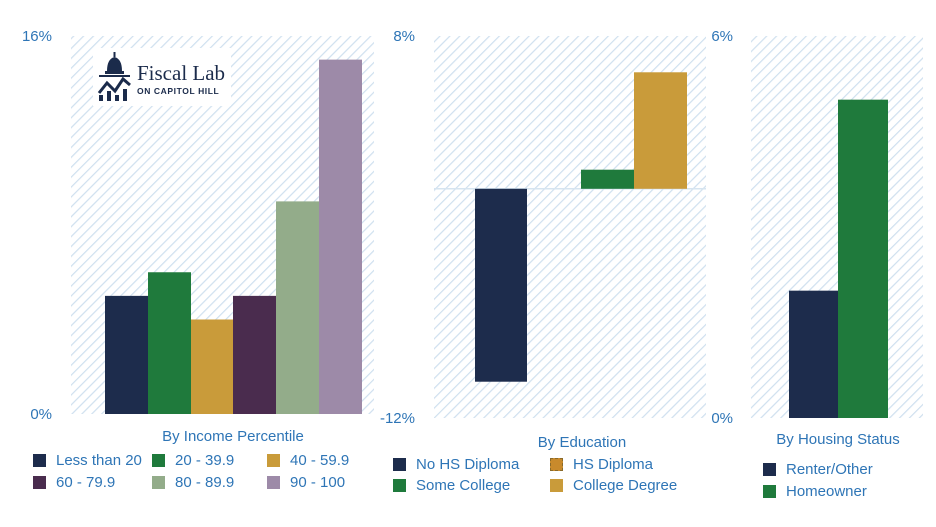 This screenshot has width=936, height=527. I want to click on legend-item: Homeowner, so click(815, 491).